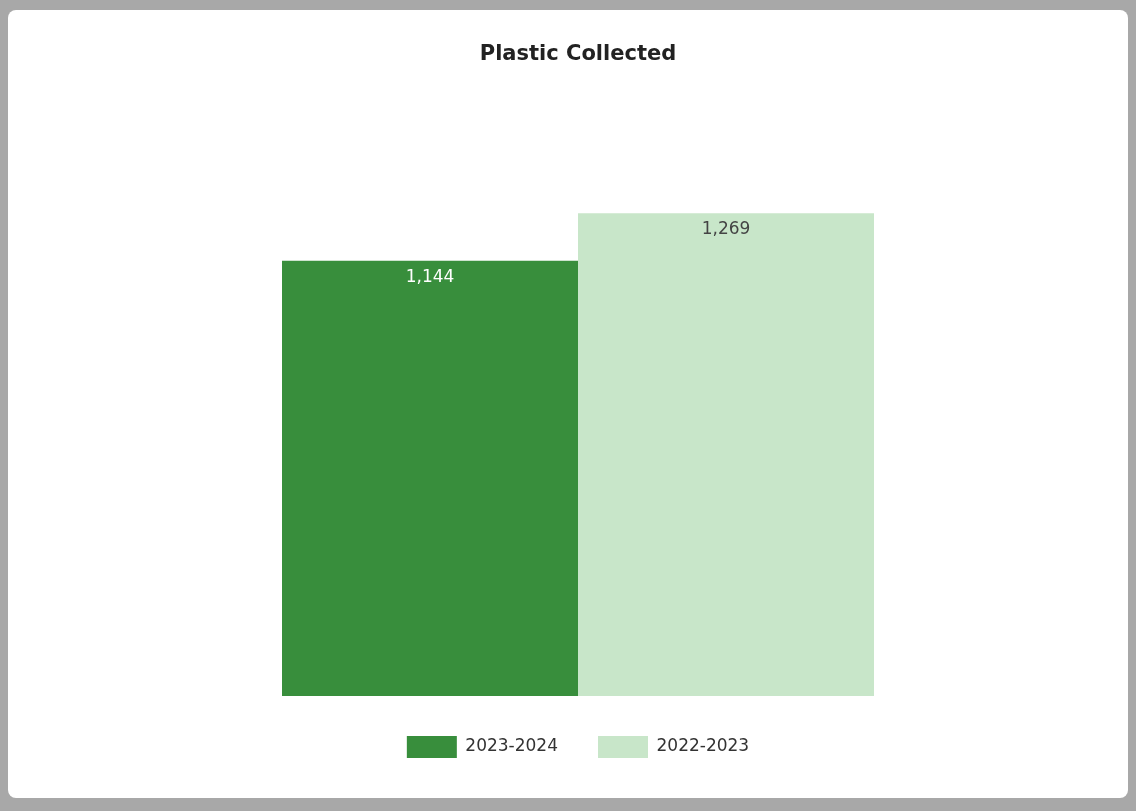 This screenshot has width=1136, height=811. I want to click on chart-title: Plastic Collected, so click(578, 53).